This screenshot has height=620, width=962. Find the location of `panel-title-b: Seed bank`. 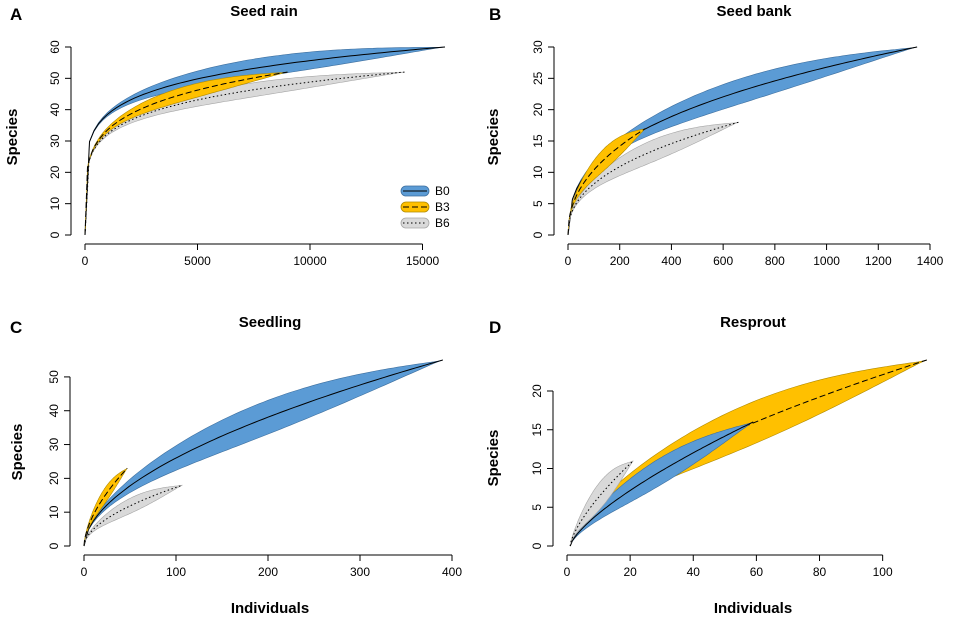

panel-title-b: Seed bank is located at coordinates (754, 11).